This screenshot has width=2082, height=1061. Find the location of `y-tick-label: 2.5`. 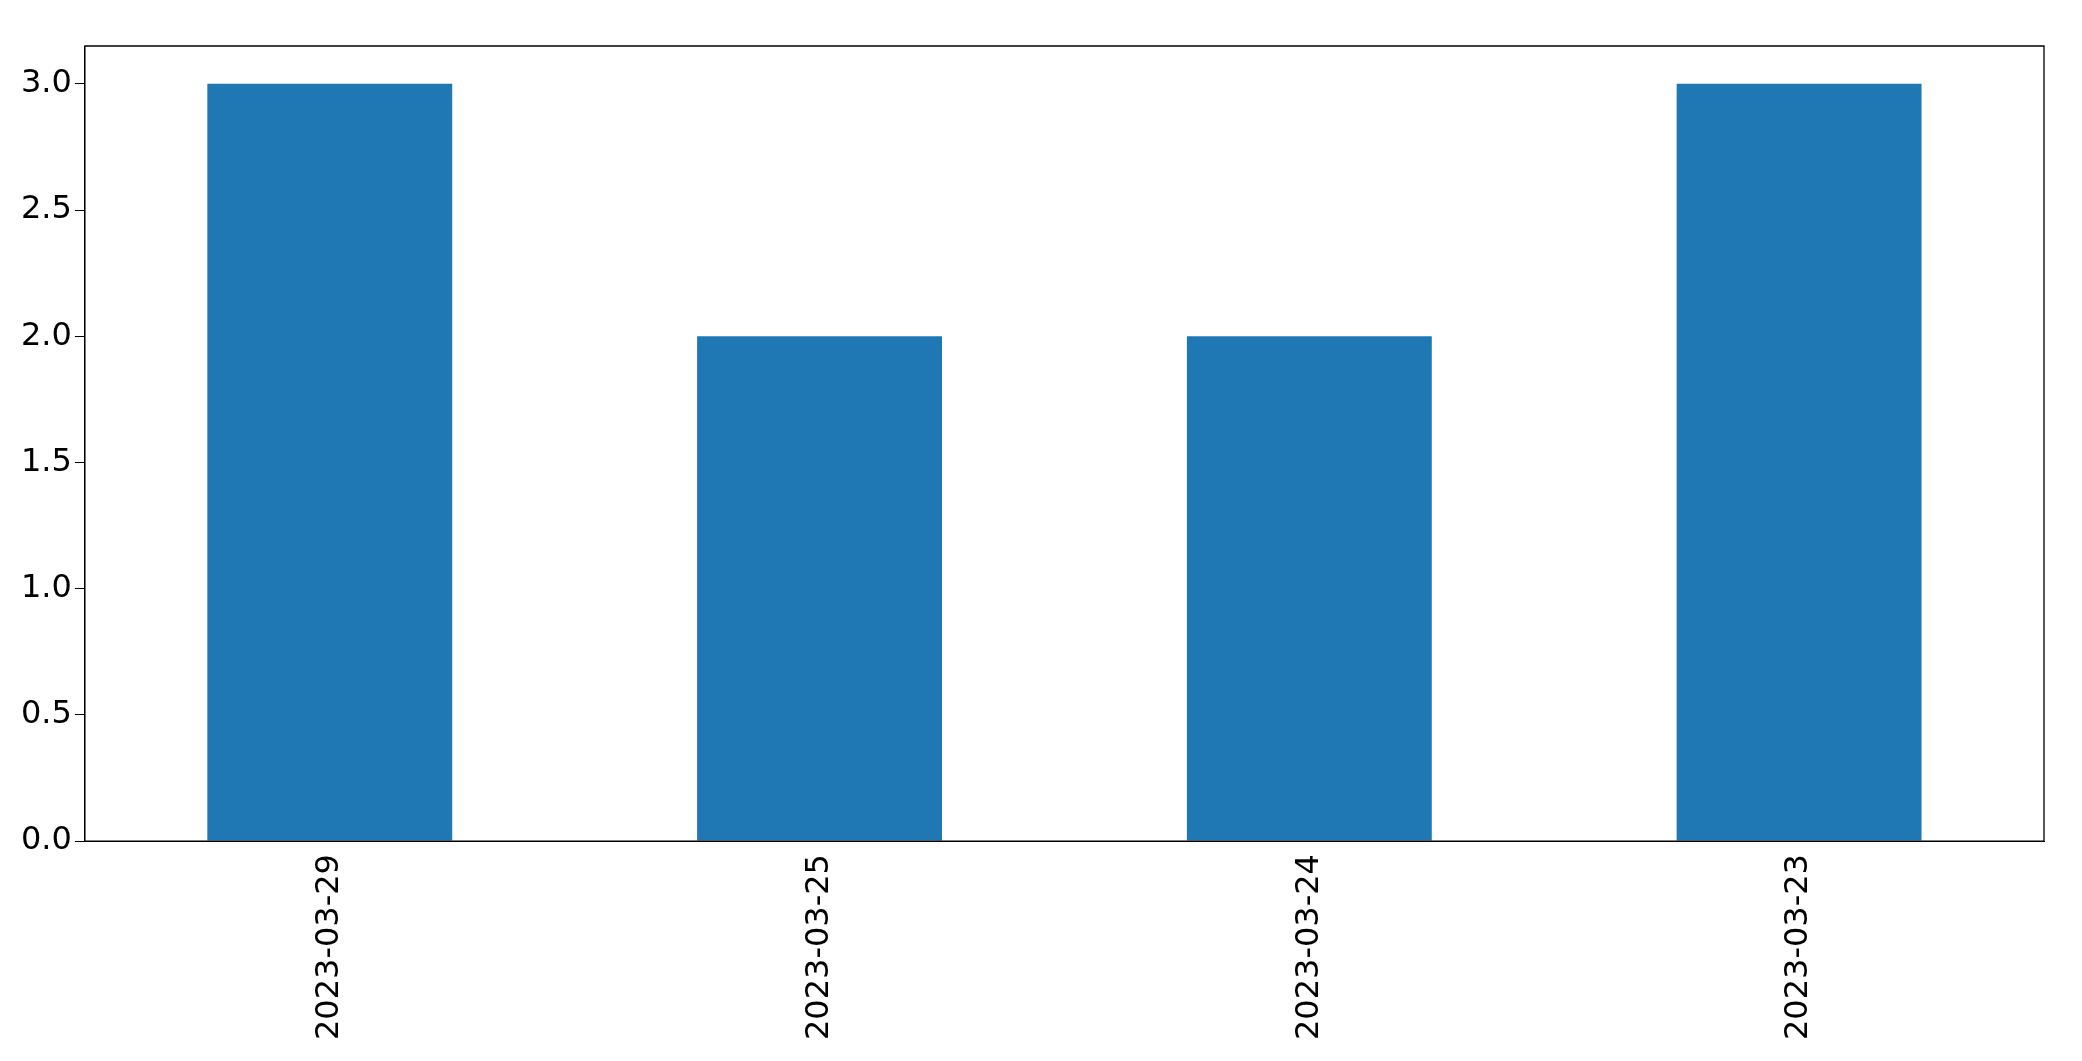

y-tick-label: 2.5 is located at coordinates (46, 207).